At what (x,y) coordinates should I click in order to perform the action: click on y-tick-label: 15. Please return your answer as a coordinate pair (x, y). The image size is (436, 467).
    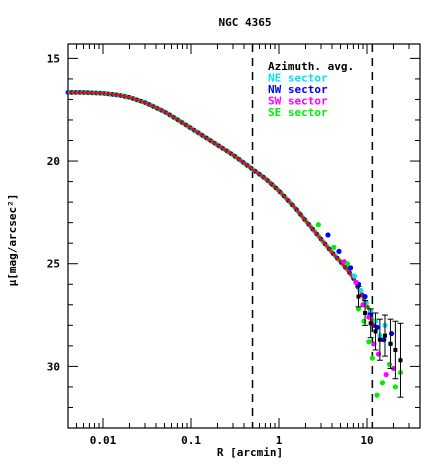
    Looking at the image, I should click on (53, 58).